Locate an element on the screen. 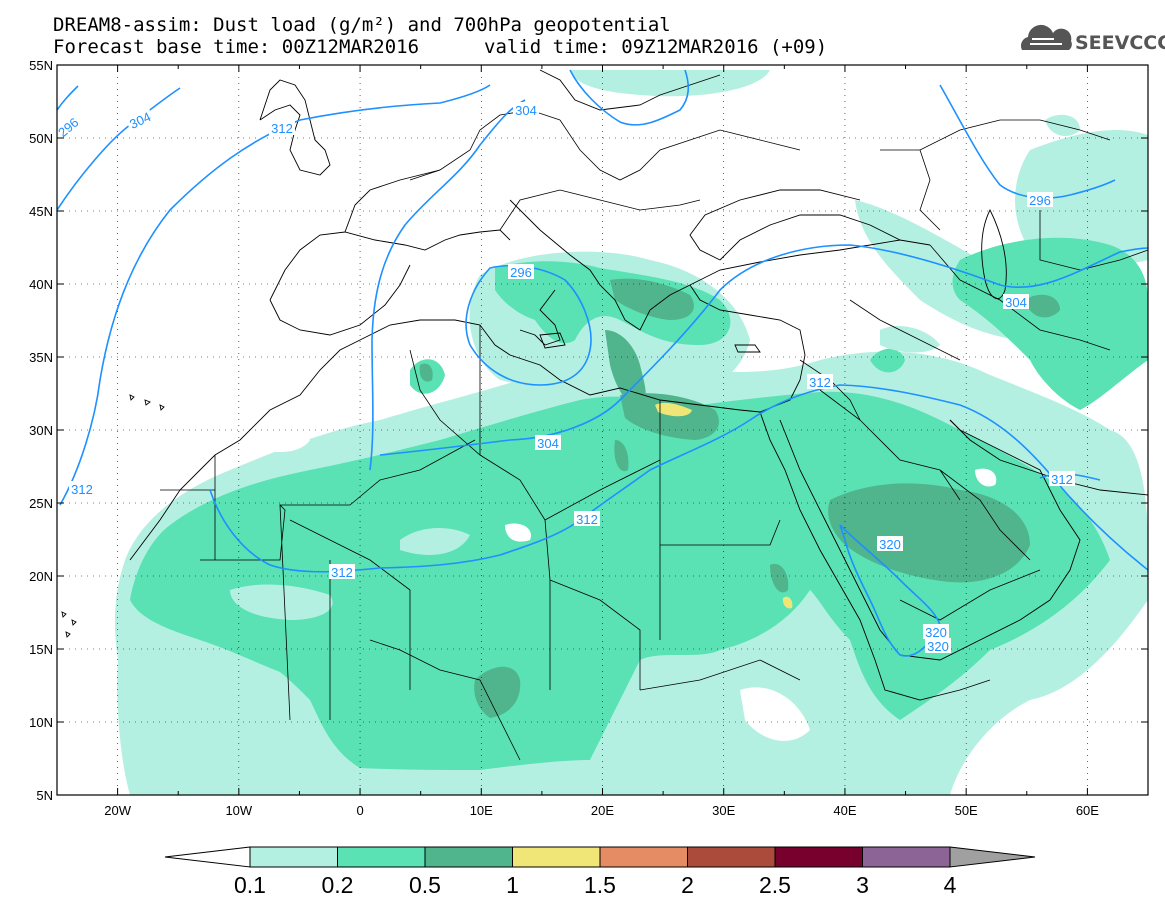  longitude-label: 0 is located at coordinates (359, 810).